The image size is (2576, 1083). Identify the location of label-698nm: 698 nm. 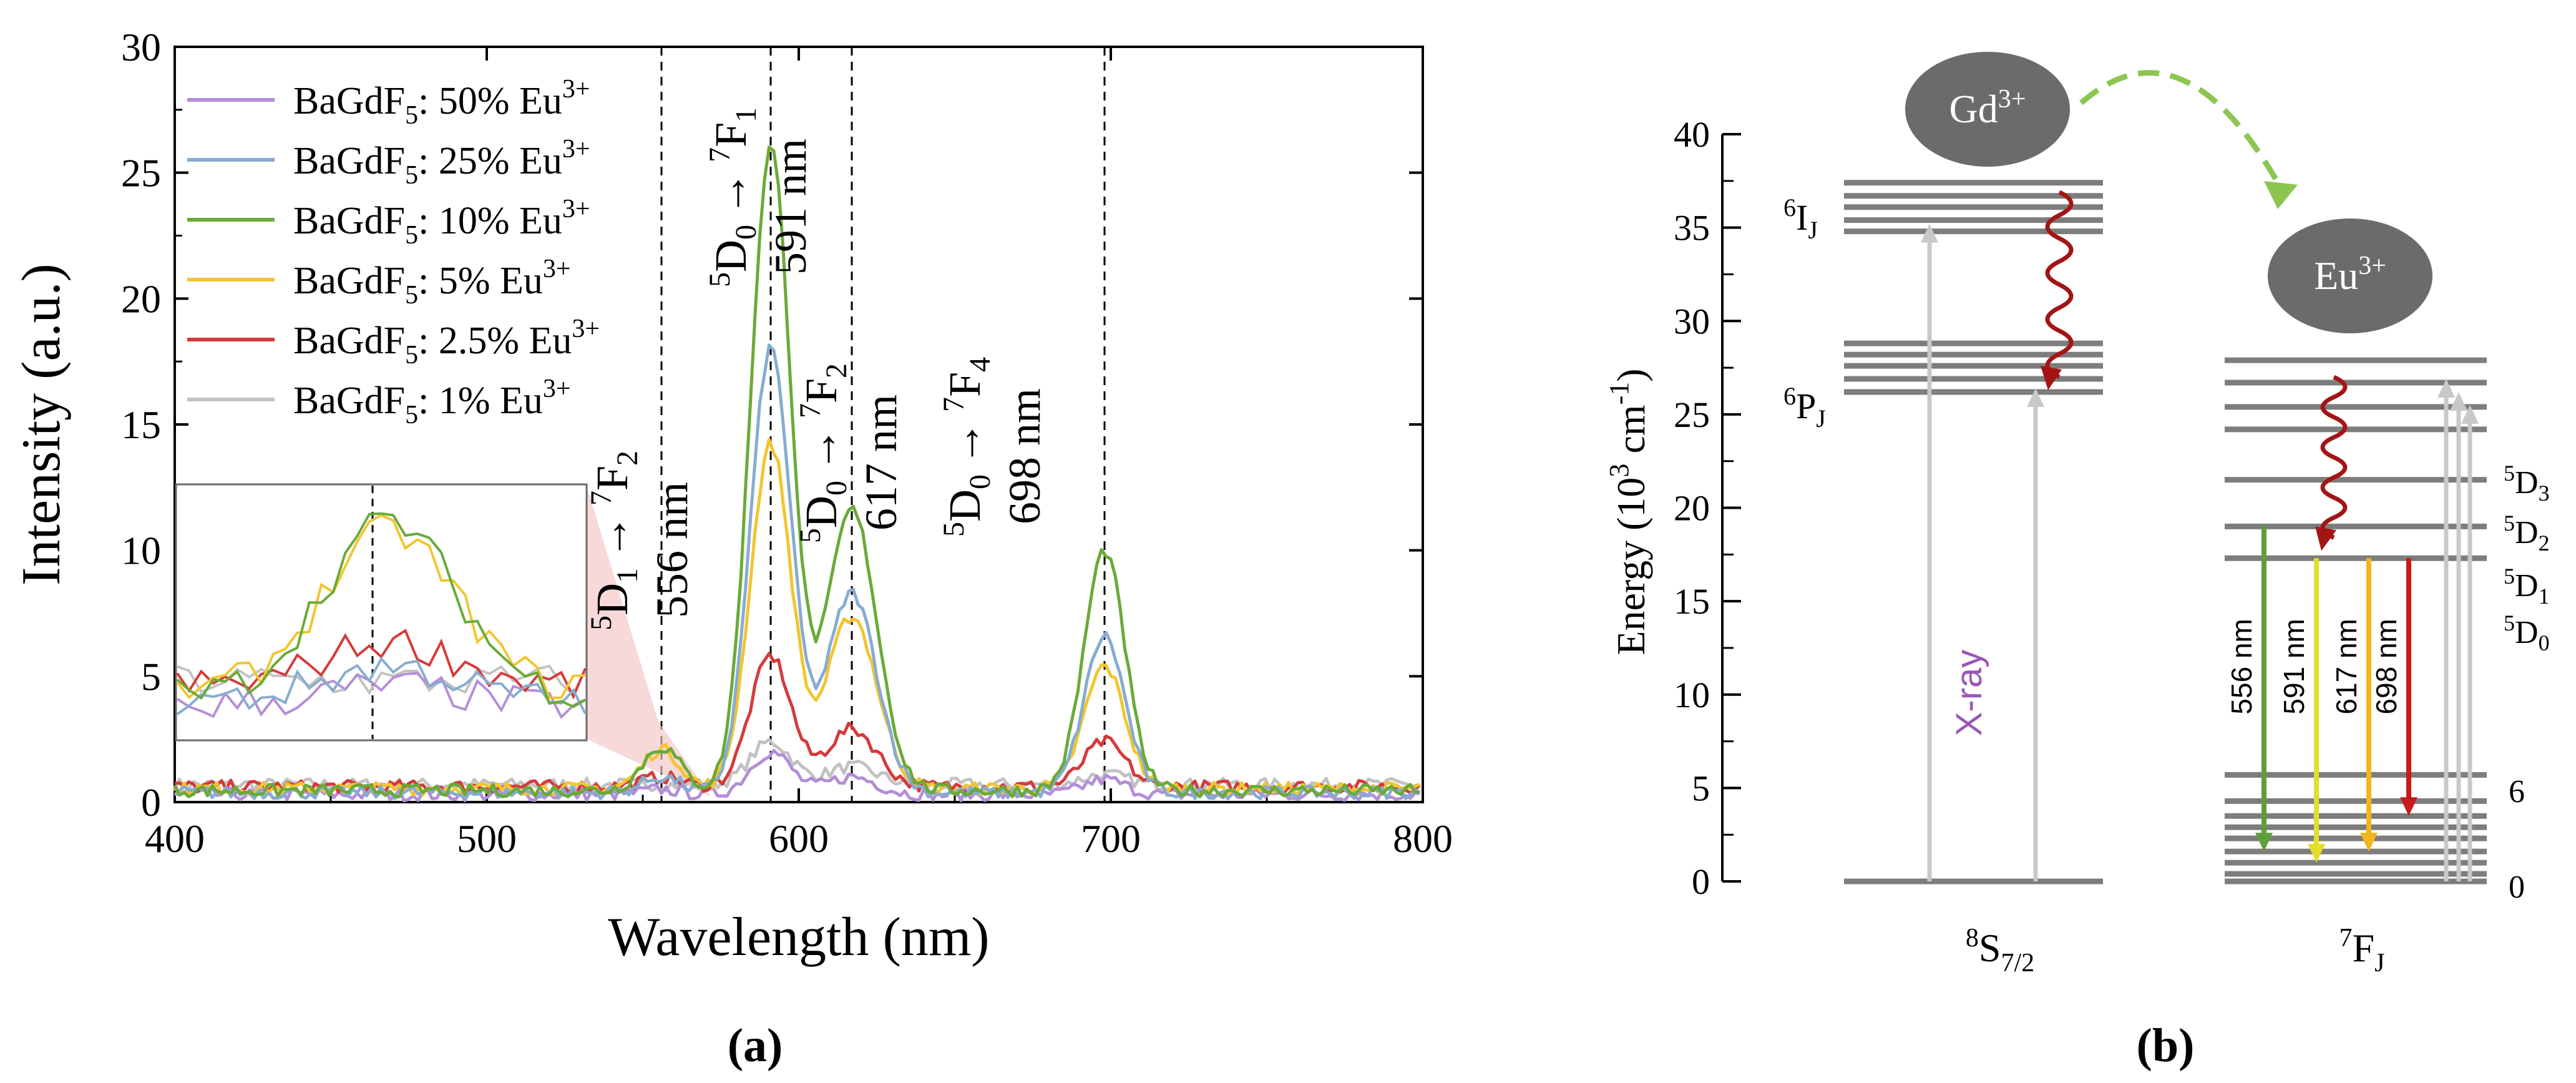
(1025, 456).